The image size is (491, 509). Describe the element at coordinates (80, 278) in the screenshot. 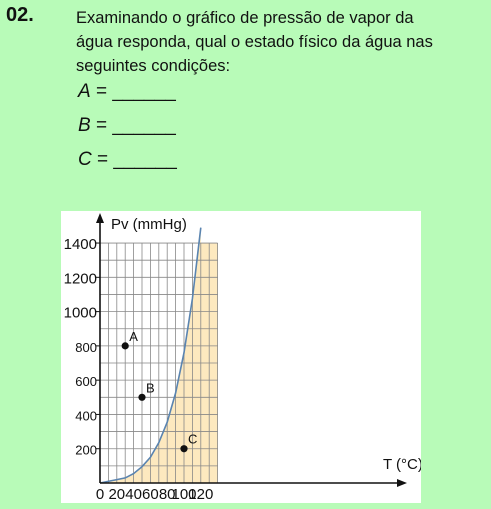

I see `y-tick-label: 1200` at that location.